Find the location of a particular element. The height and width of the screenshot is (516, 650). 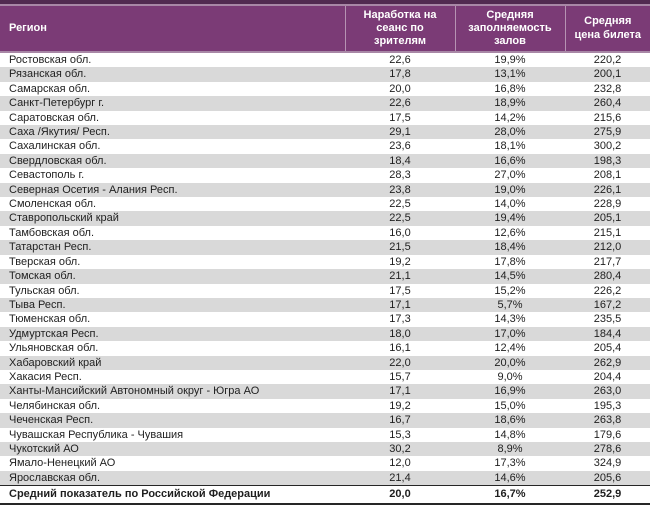

total-occupancy-cell: 16,7% is located at coordinates (510, 495).